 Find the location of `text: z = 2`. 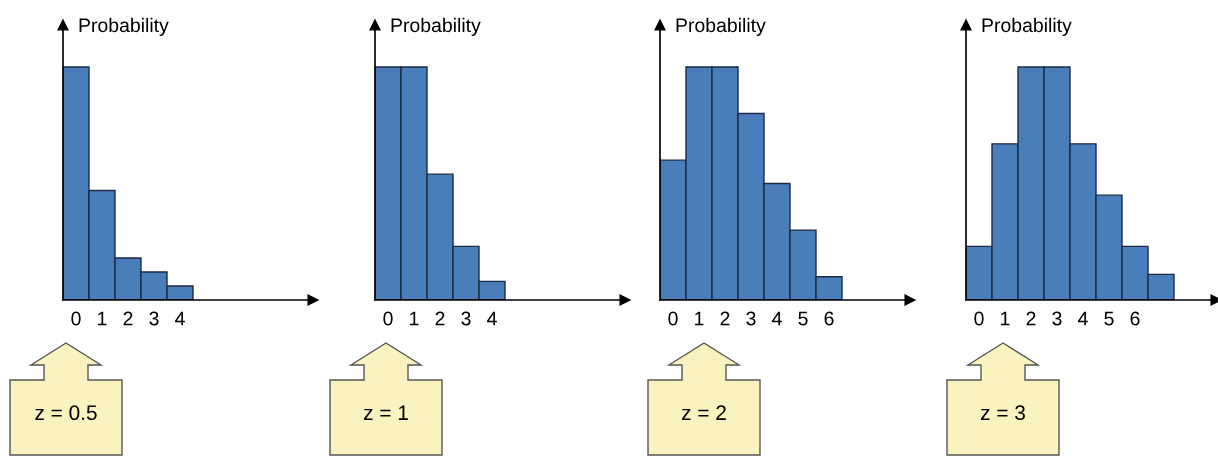

text: z = 2 is located at coordinates (703, 412).